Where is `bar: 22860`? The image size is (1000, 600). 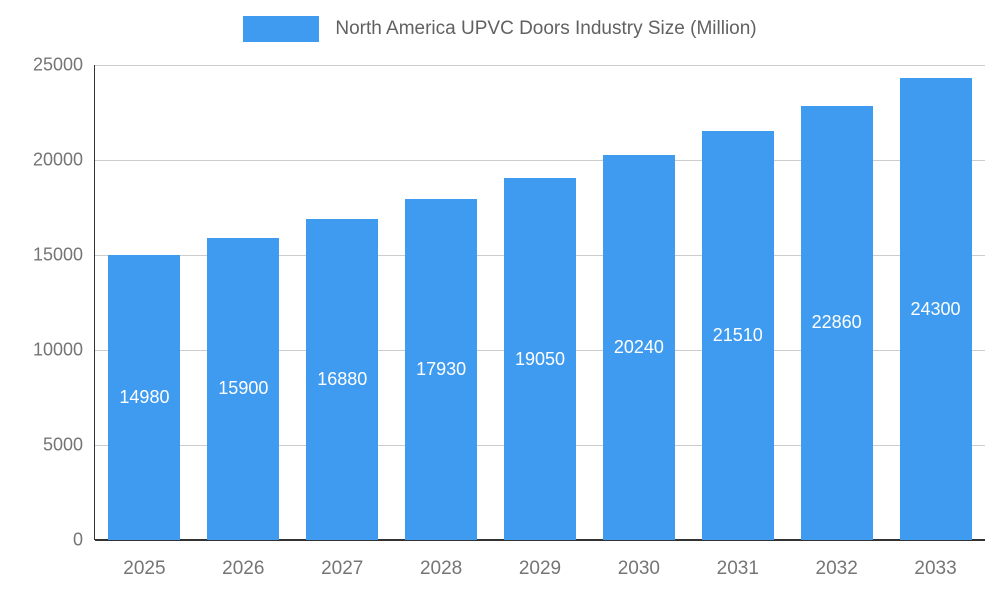
bar: 22860 is located at coordinates (836, 322).